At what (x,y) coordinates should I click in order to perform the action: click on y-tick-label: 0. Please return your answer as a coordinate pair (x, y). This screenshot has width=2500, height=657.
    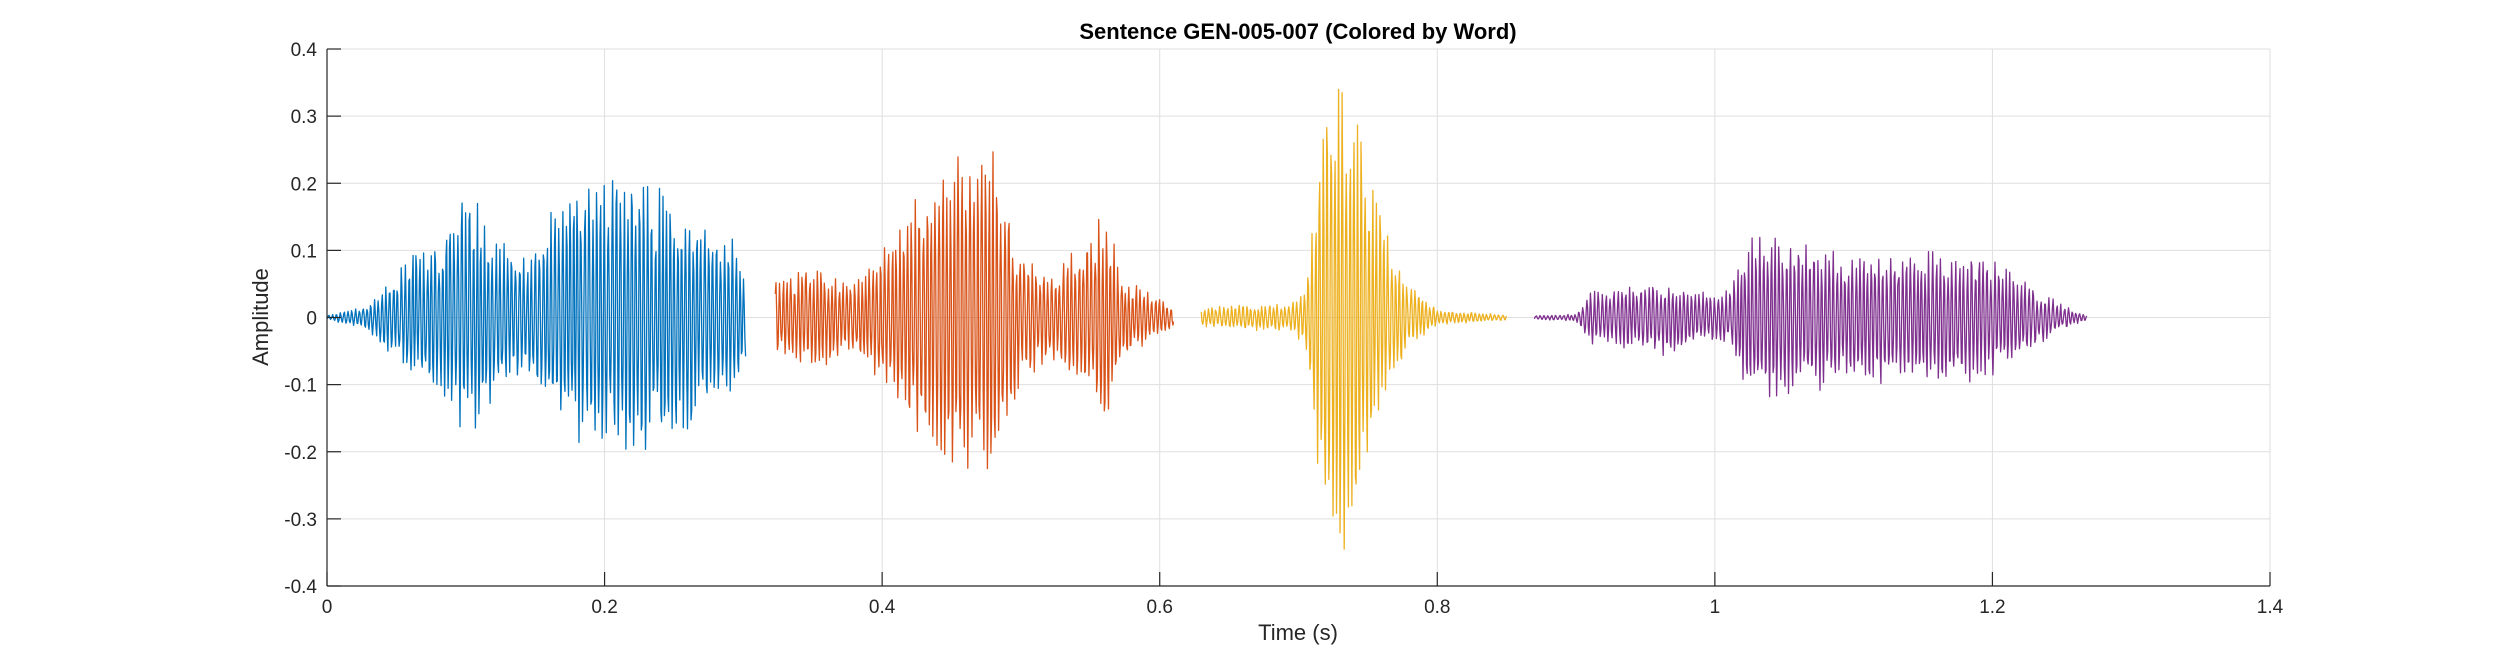
    Looking at the image, I should click on (311, 319).